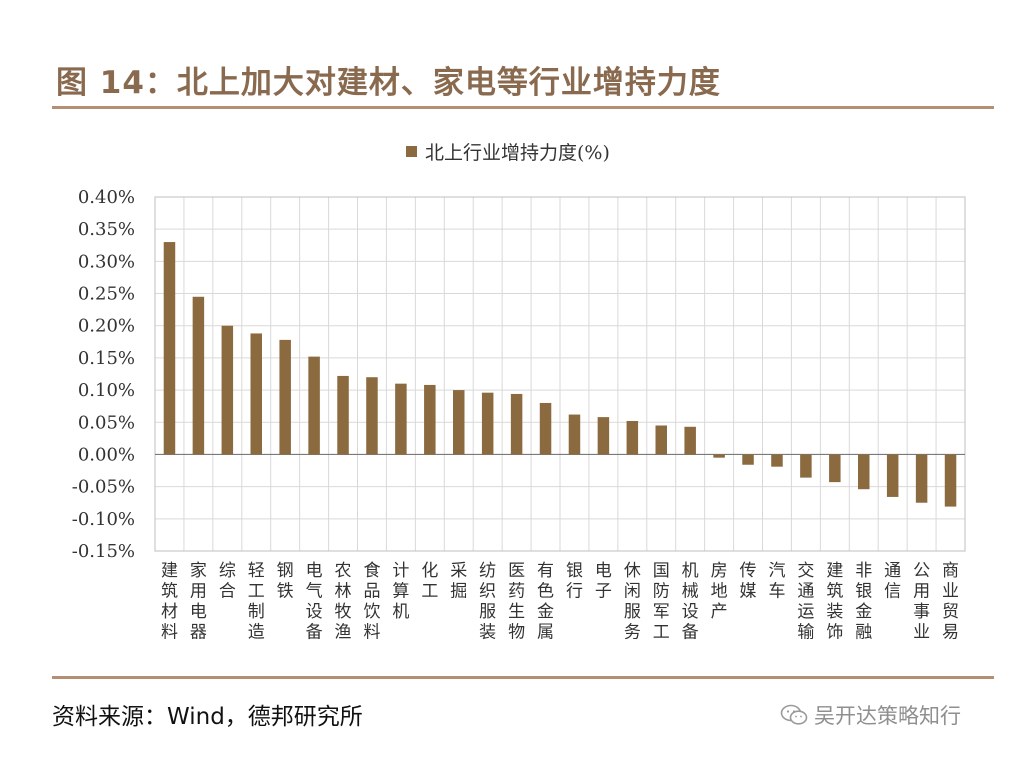 The height and width of the screenshot is (763, 1021). I want to click on y-tick-label: 0.35%, so click(106, 229).